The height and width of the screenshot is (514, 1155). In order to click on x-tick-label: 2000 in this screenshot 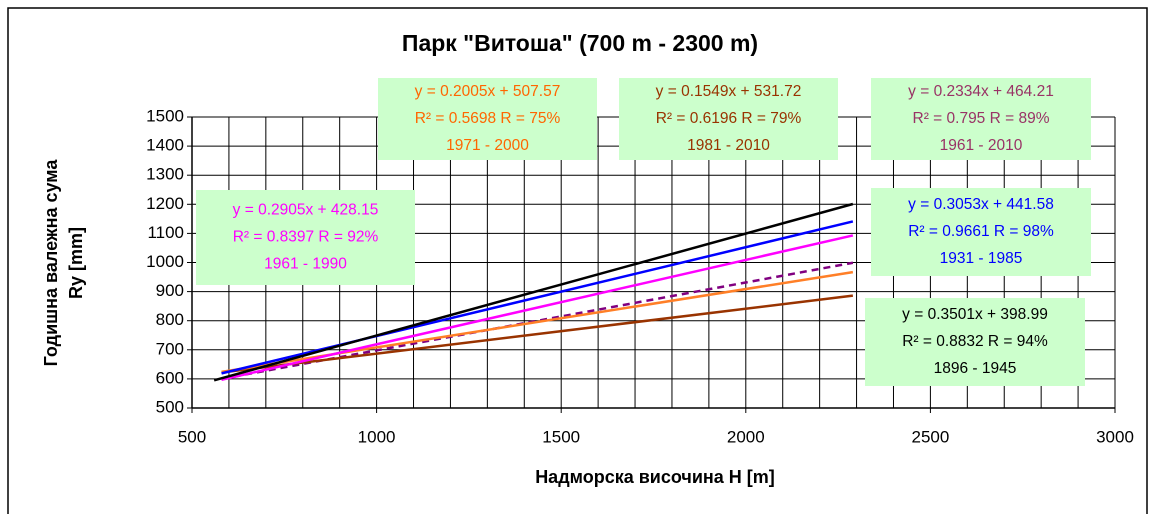, I will do `click(746, 436)`.